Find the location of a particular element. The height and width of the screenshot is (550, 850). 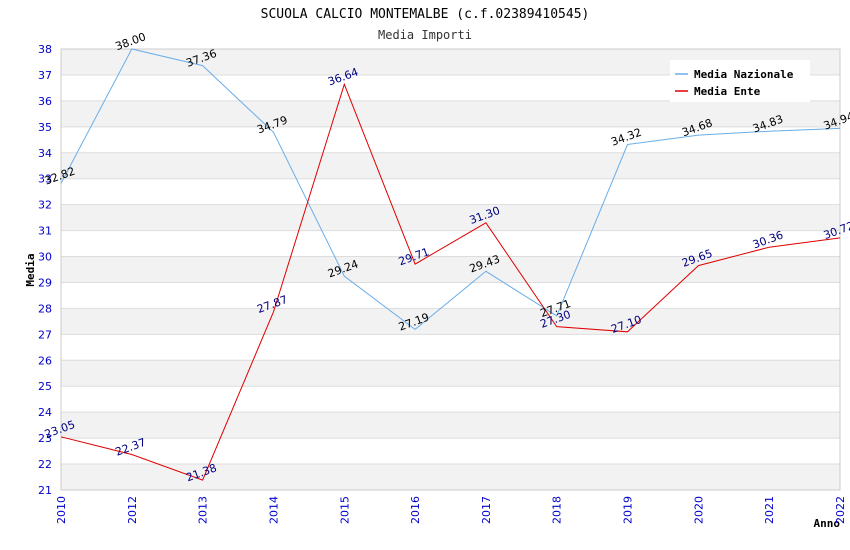

y-tick-label: 36 is located at coordinates (45, 101).